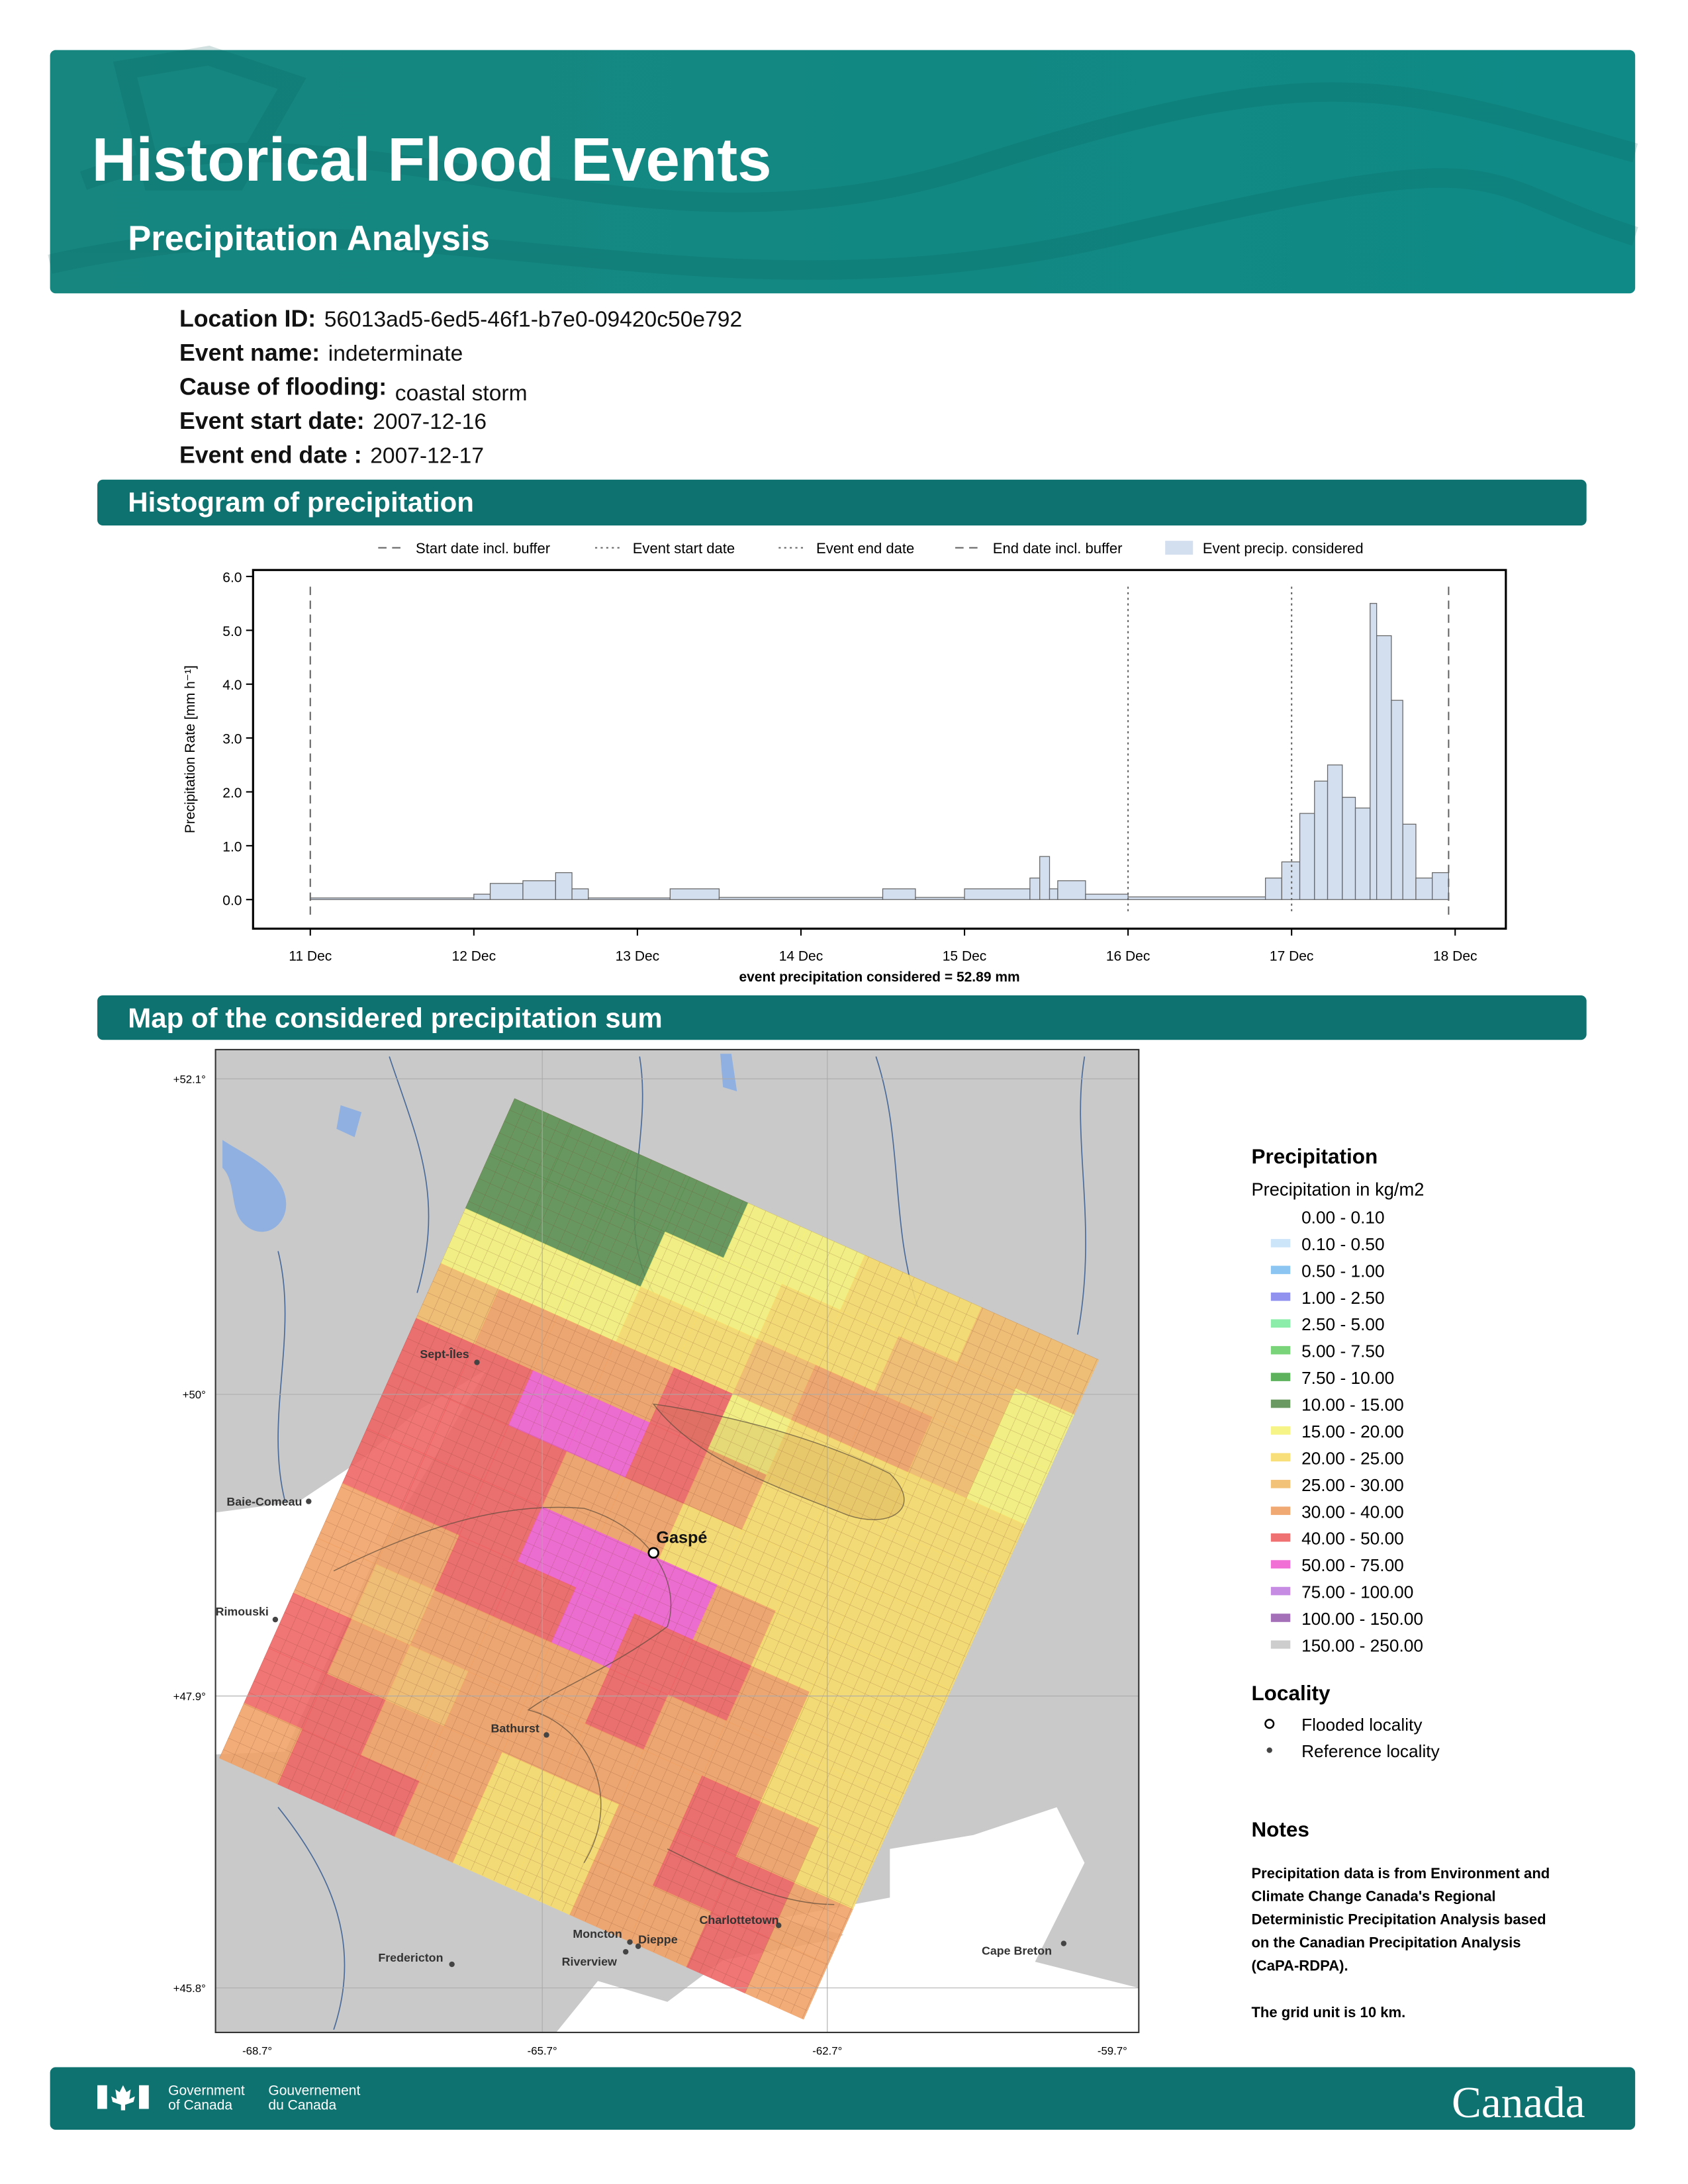 This screenshot has height=2184, width=1688. I want to click on place-label: Moncton, so click(597, 1934).